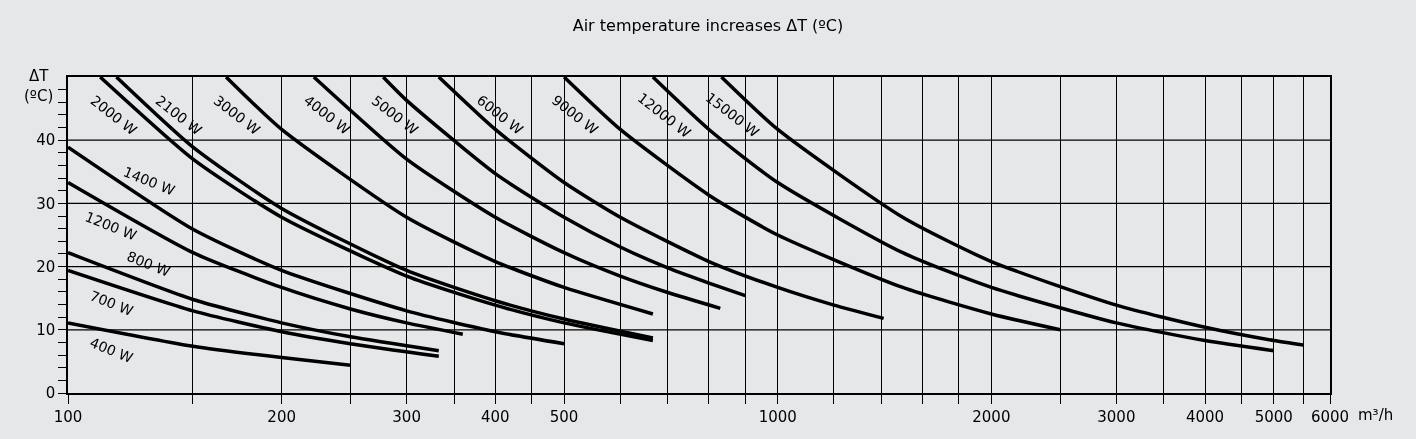  I want to click on y-tick-label: 0, so click(50, 393).